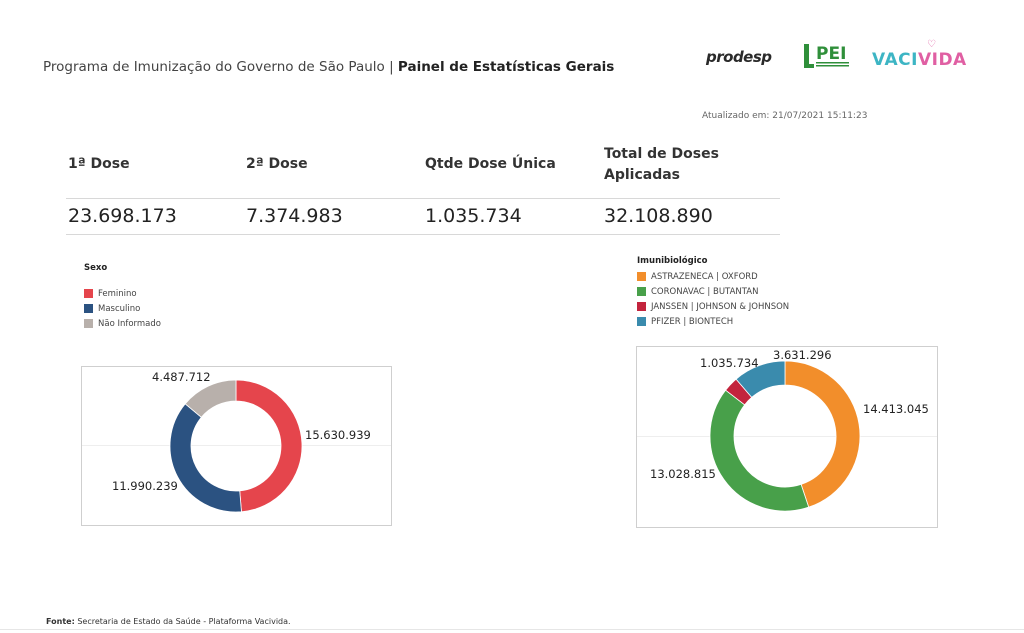 The image size is (1024, 633). I want to click on legend-item-masculino: Masculino, so click(122, 308).